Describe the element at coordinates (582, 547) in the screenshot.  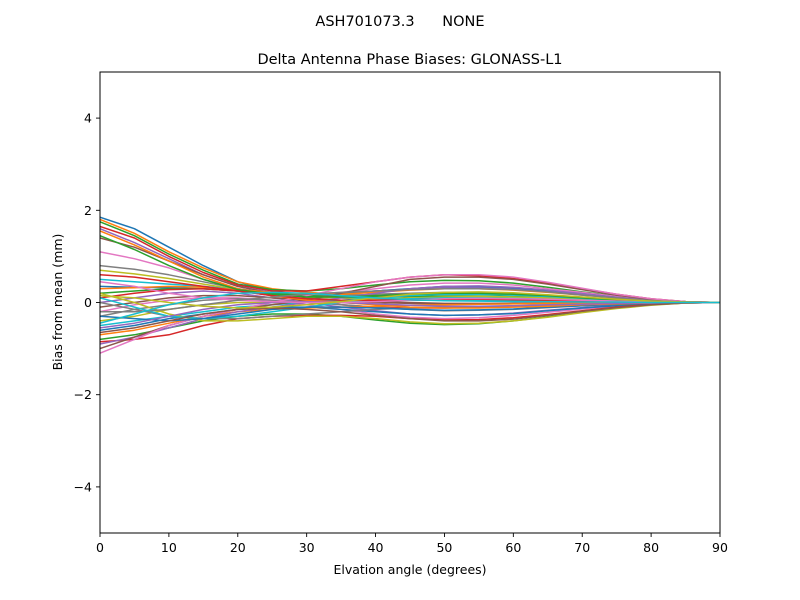
I see `x-tick-label: 70` at that location.